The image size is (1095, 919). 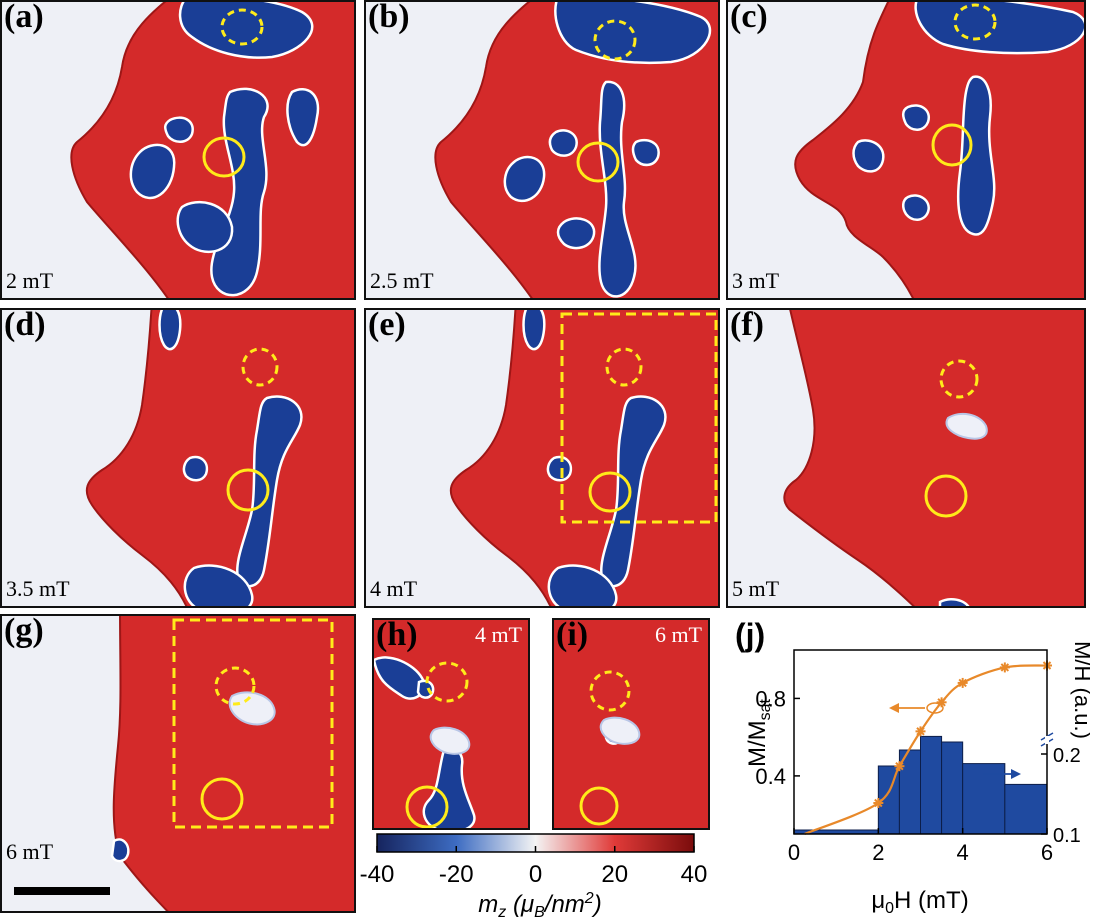 What do you see at coordinates (535, 843) in the screenshot?
I see `colorbar-gradient` at bounding box center [535, 843].